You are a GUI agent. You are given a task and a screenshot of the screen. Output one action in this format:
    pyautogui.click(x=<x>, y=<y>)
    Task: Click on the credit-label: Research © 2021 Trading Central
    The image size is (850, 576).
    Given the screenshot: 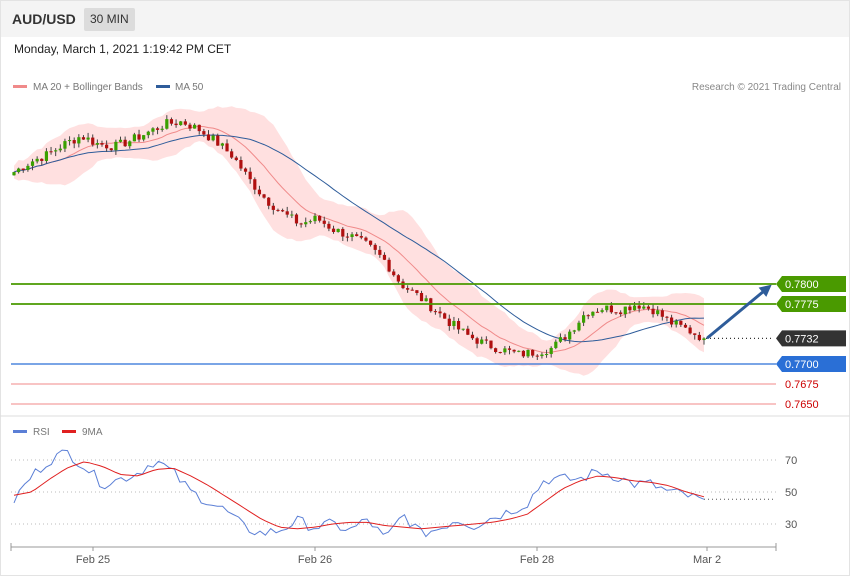 What is the action you would take?
    pyautogui.click(x=766, y=87)
    